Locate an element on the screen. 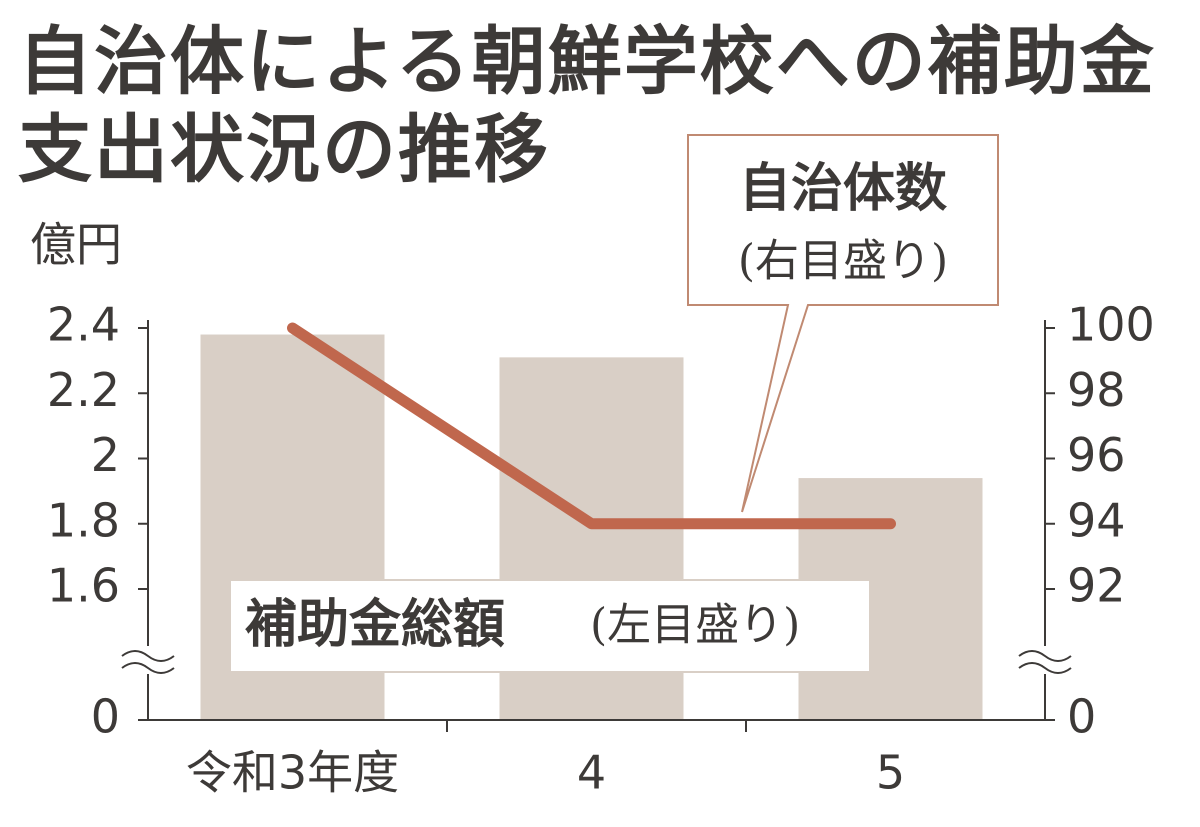 The width and height of the screenshot is (1200, 827). y-tick-label: 2 is located at coordinates (105, 455).